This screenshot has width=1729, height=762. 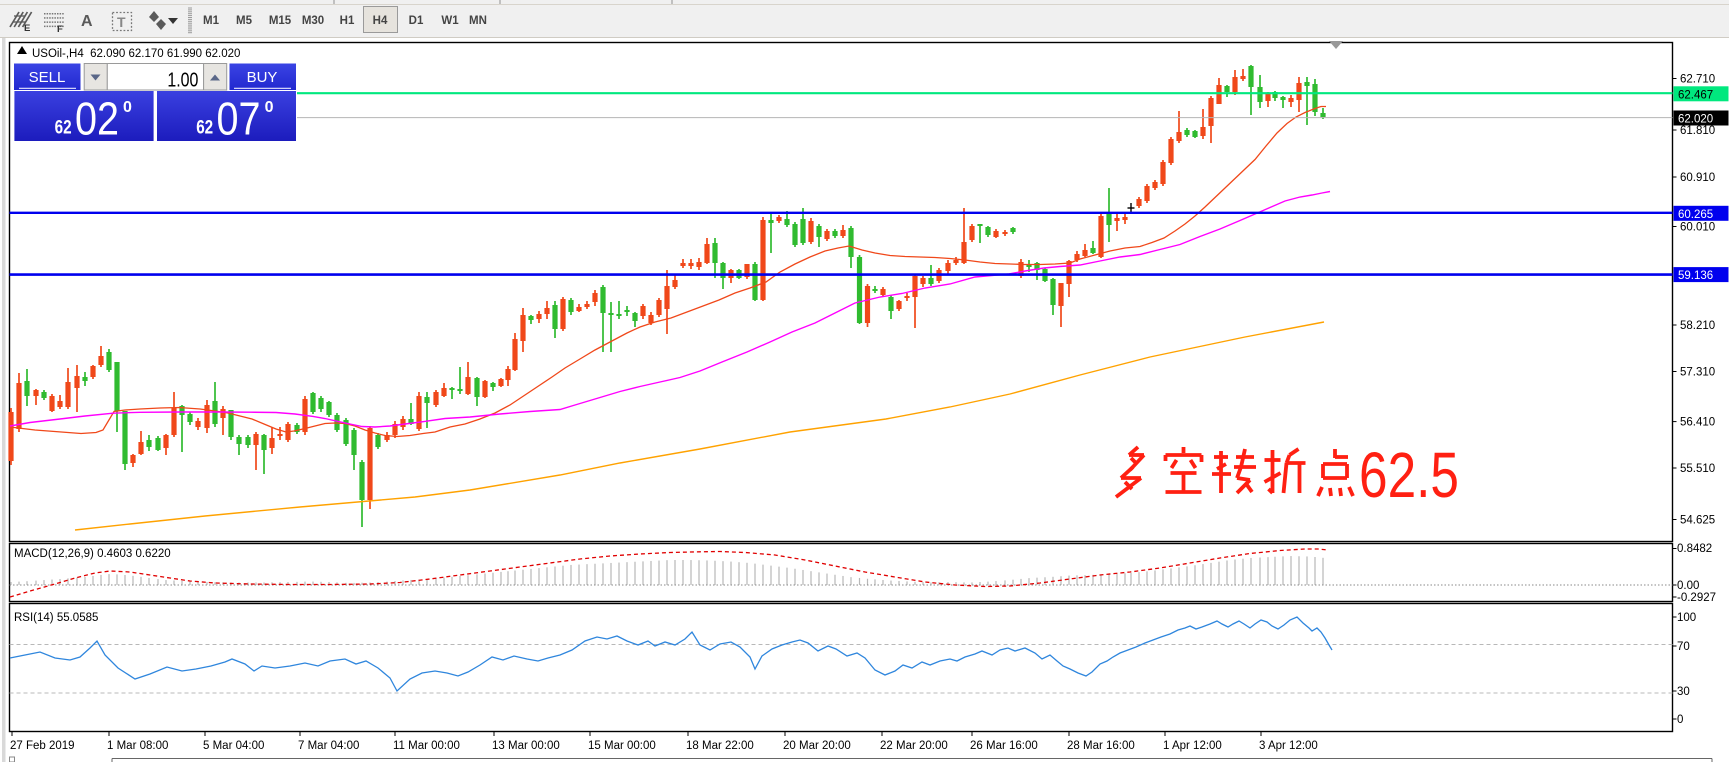 What do you see at coordinates (1694, 549) in the screenshot?
I see `svg-text: 0.8482` at bounding box center [1694, 549].